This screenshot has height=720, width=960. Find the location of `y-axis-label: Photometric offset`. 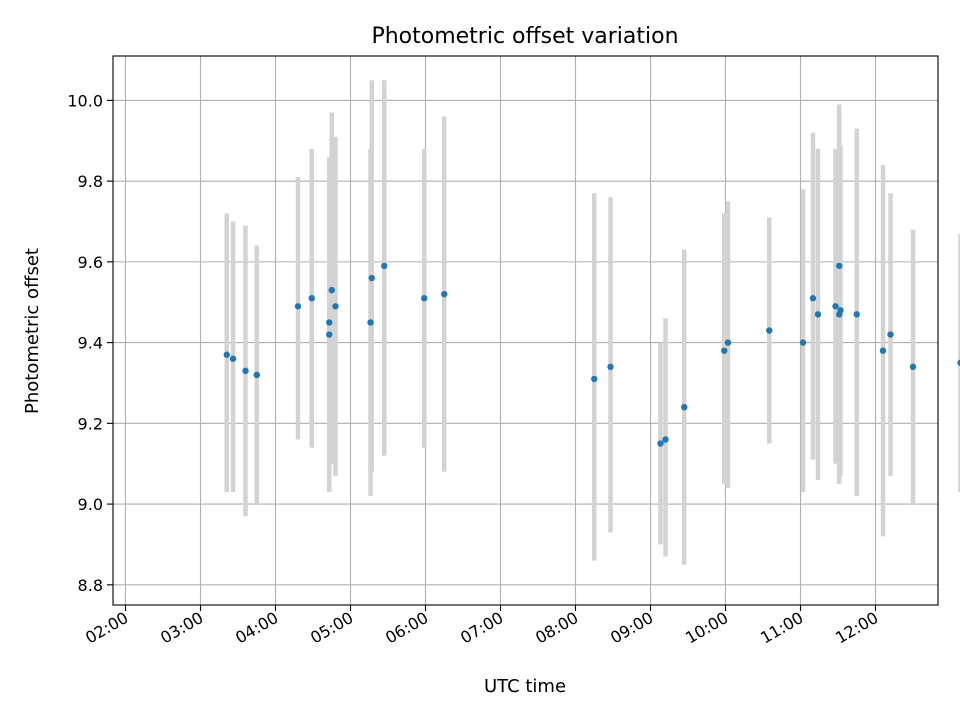

y-axis-label: Photometric offset is located at coordinates (32, 331).